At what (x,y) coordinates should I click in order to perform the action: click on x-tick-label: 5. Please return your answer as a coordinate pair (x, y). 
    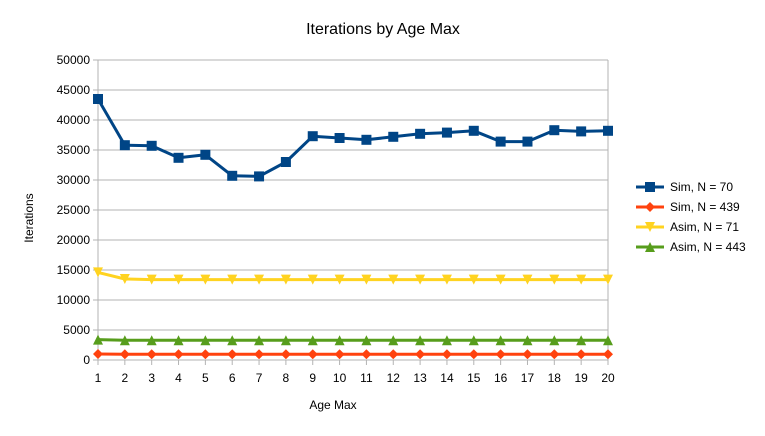
    Looking at the image, I should click on (205, 378).